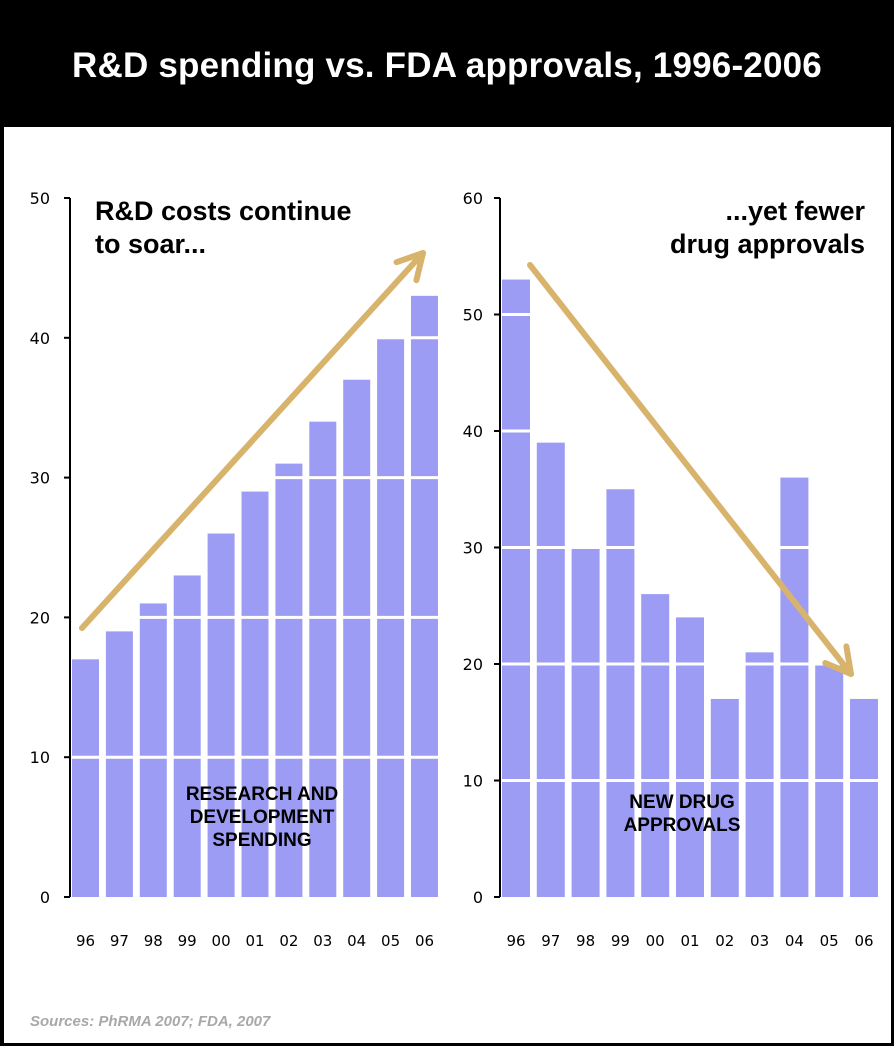  What do you see at coordinates (223, 211) in the screenshot?
I see `panel-headline: R&D costs continue` at bounding box center [223, 211].